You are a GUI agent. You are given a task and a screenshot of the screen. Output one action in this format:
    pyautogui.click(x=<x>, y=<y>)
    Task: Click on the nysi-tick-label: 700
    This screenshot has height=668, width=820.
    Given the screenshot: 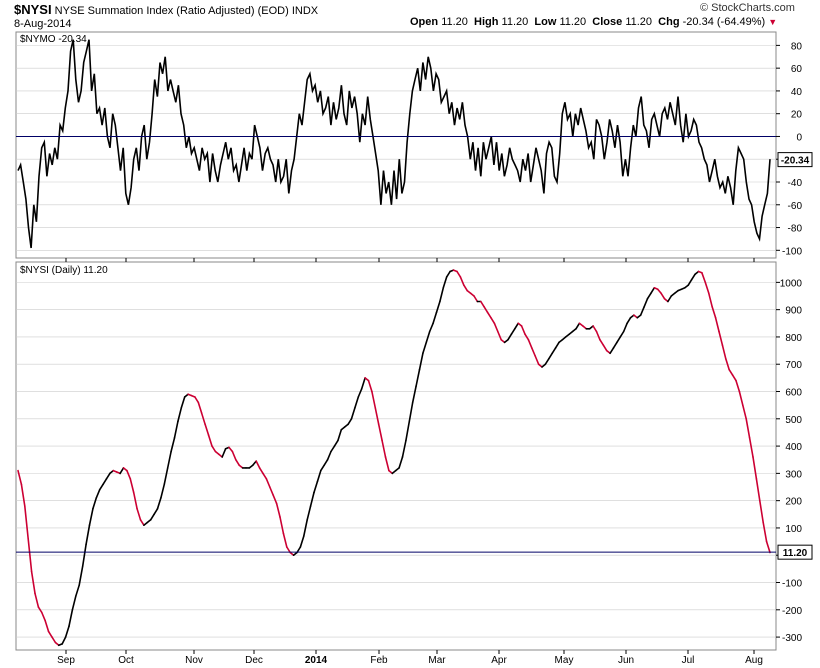 What is the action you would take?
    pyautogui.click(x=793, y=365)
    